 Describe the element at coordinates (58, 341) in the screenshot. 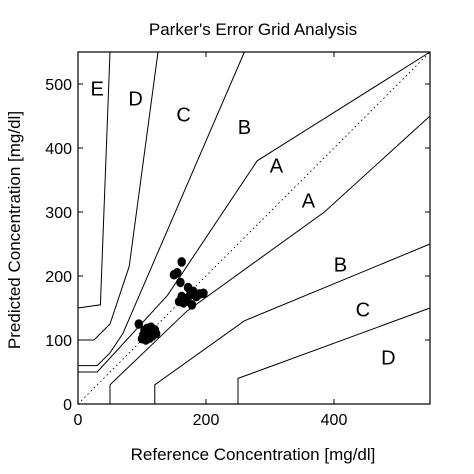

I see `y-tick-label: 100` at that location.